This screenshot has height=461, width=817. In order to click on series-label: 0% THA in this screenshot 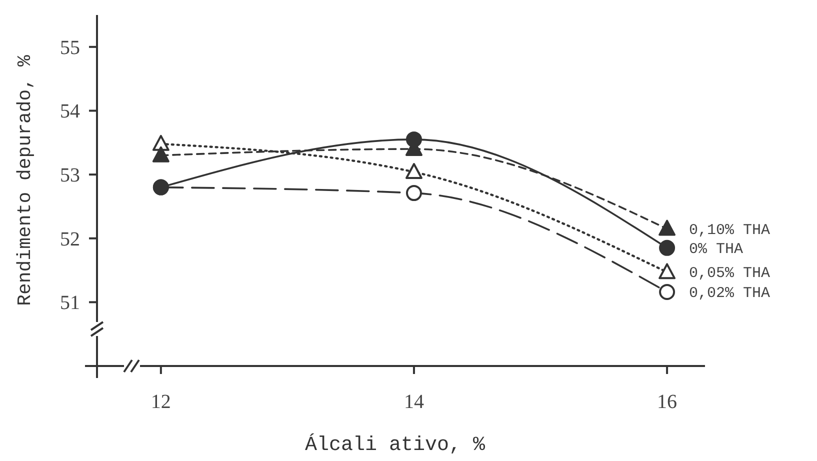, I will do `click(716, 249)`.